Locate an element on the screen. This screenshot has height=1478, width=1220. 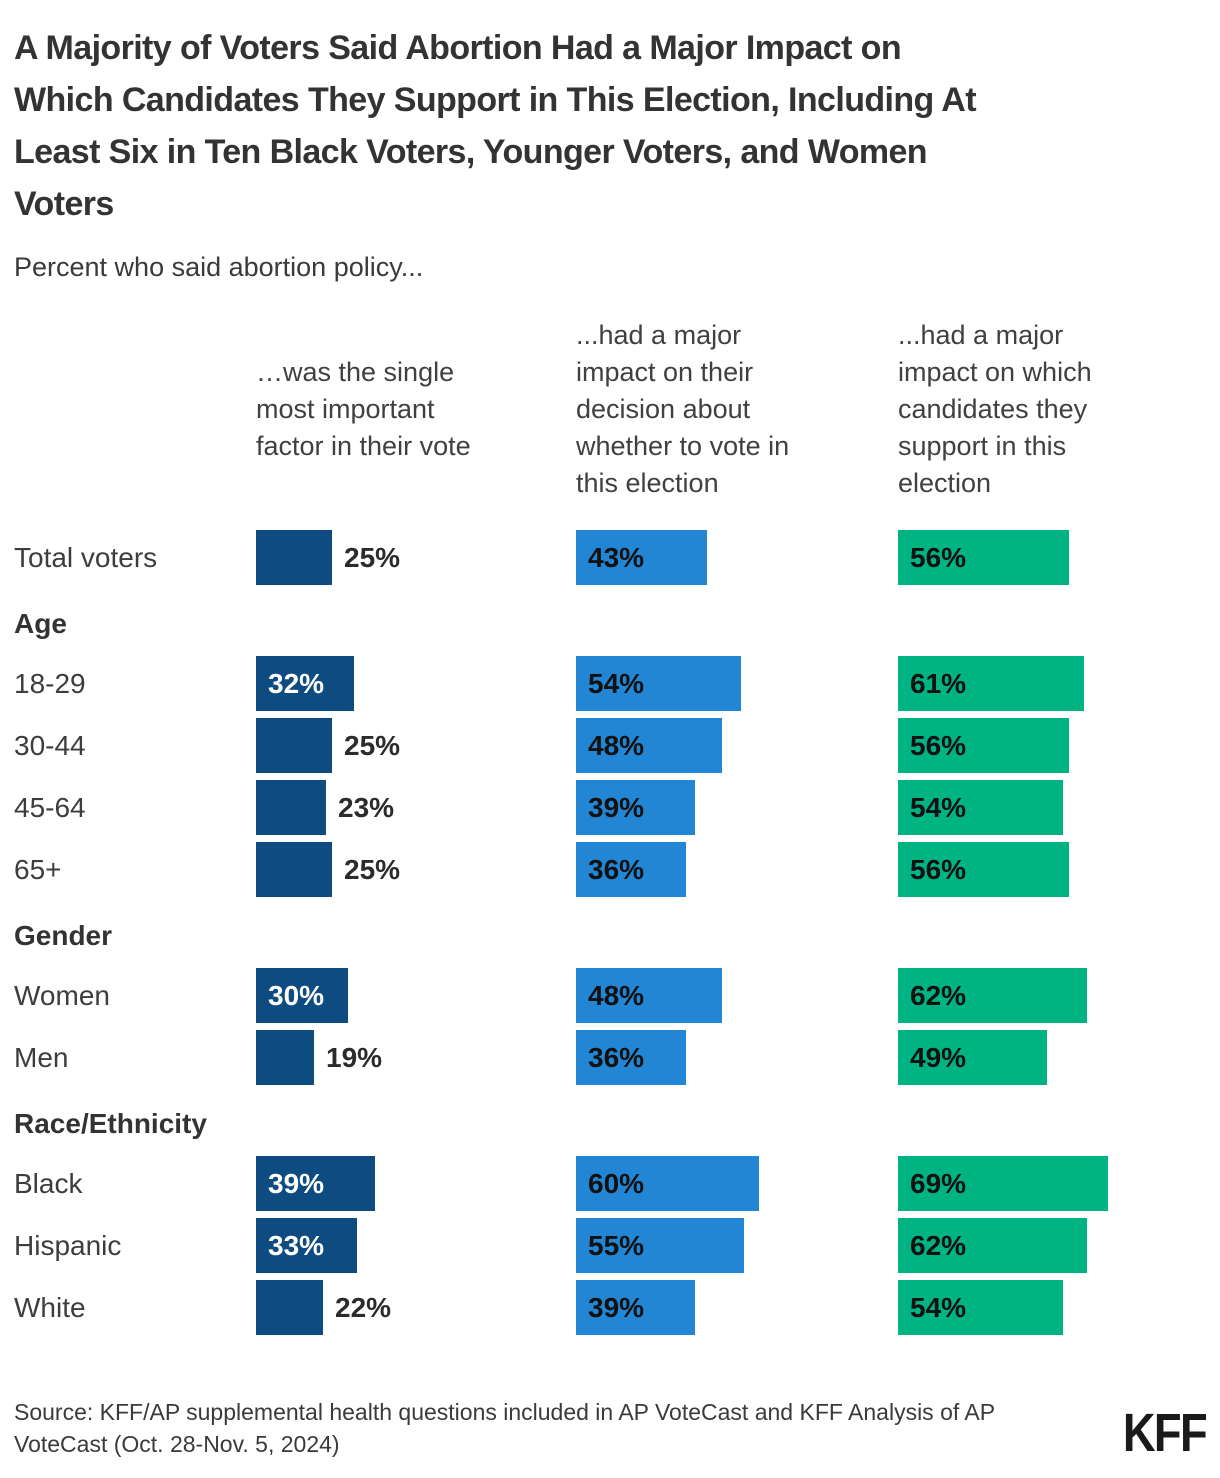
bar: 30% is located at coordinates (302, 995).